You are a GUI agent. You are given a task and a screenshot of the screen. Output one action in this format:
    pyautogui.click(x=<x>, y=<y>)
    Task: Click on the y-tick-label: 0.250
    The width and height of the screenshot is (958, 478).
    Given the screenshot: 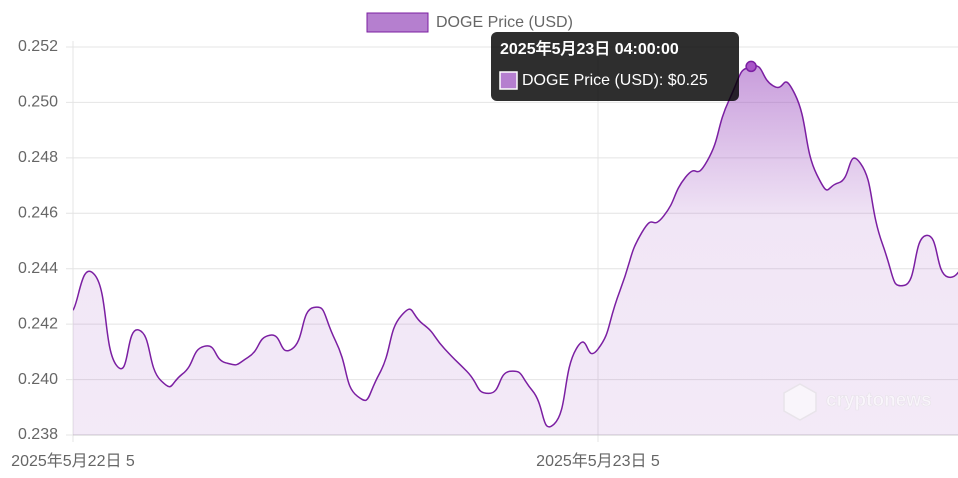 What is the action you would take?
    pyautogui.click(x=38, y=102)
    